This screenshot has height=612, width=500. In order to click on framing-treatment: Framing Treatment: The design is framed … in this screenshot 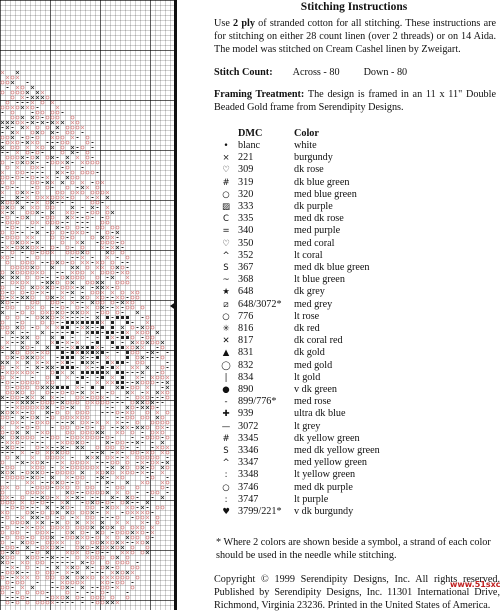, I will do `click(355, 101)`.